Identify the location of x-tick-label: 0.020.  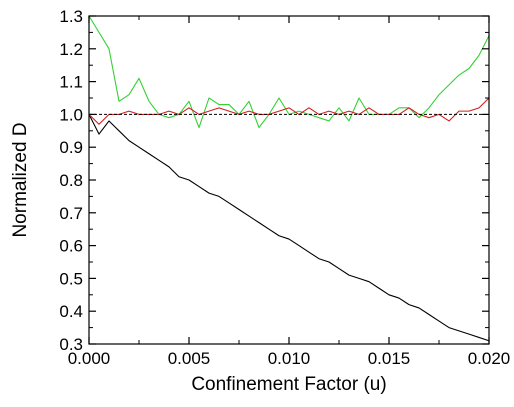
(489, 358).